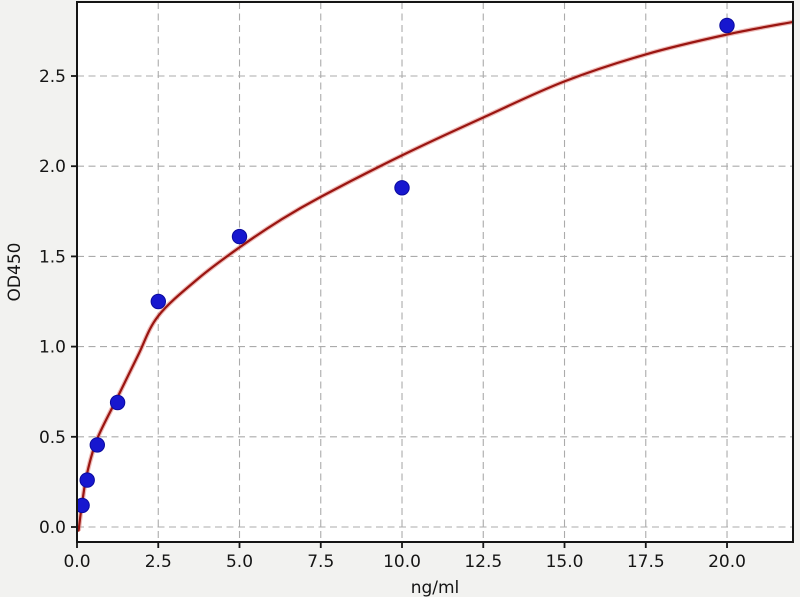 The image size is (800, 600). What do you see at coordinates (52, 528) in the screenshot?
I see `y-tick-label: 0.0` at bounding box center [52, 528].